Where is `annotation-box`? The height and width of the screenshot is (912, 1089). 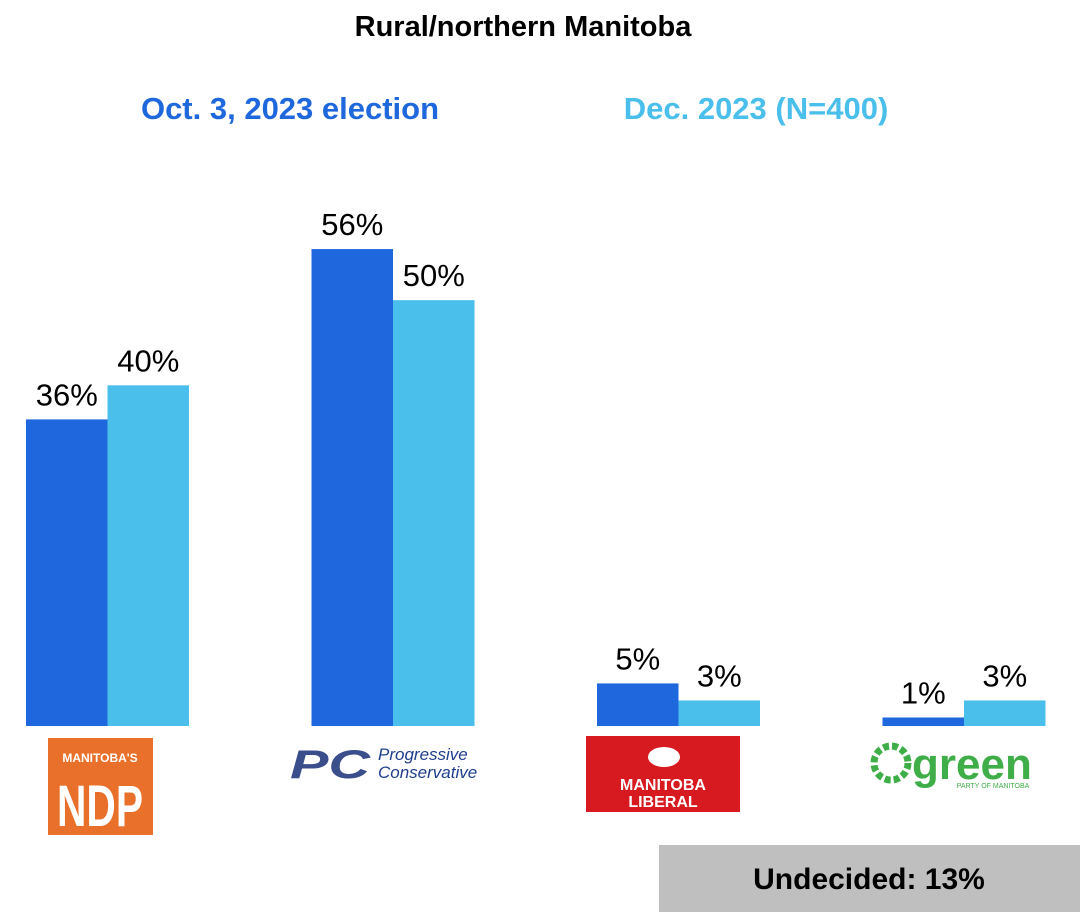
annotation-box is located at coordinates (869, 878).